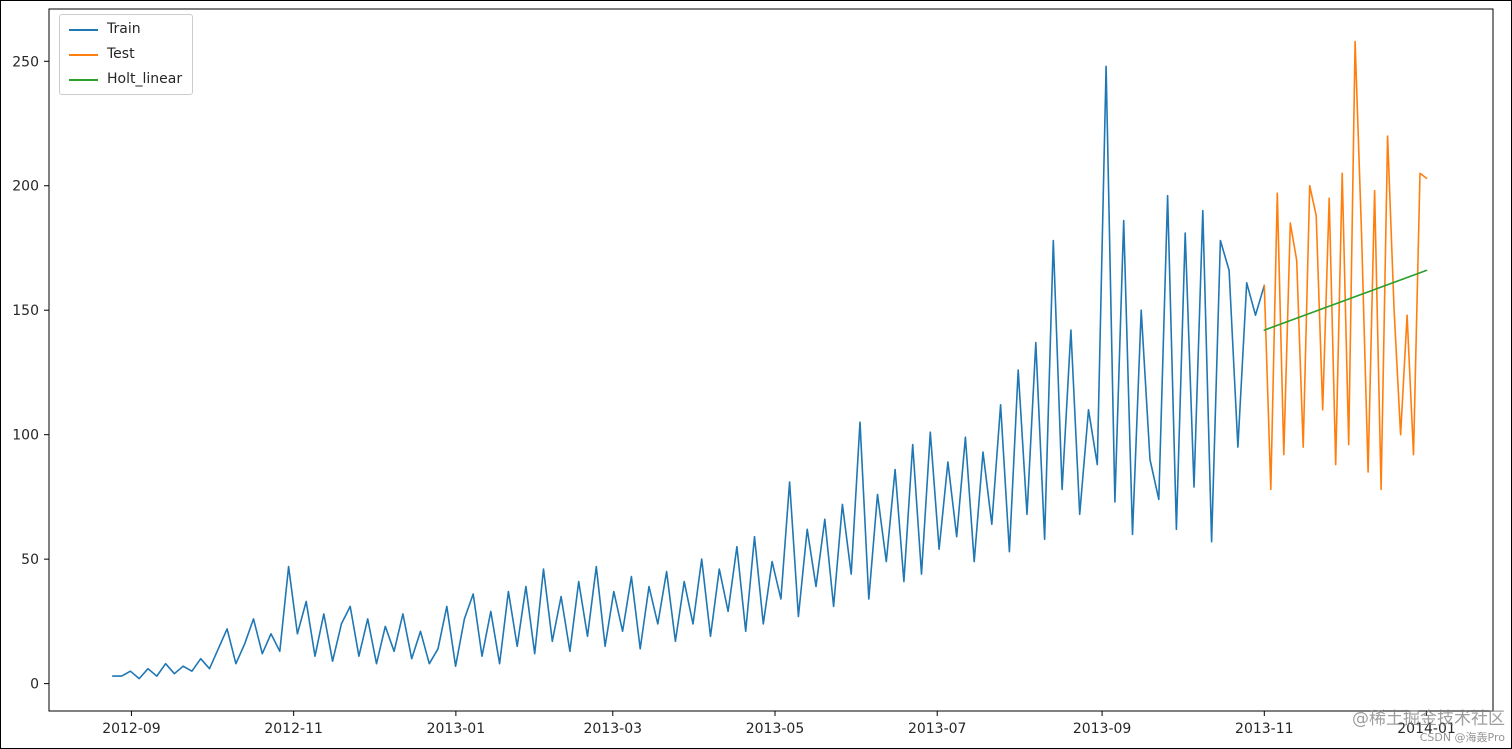  I want to click on y-tick-label: 100, so click(25, 436).